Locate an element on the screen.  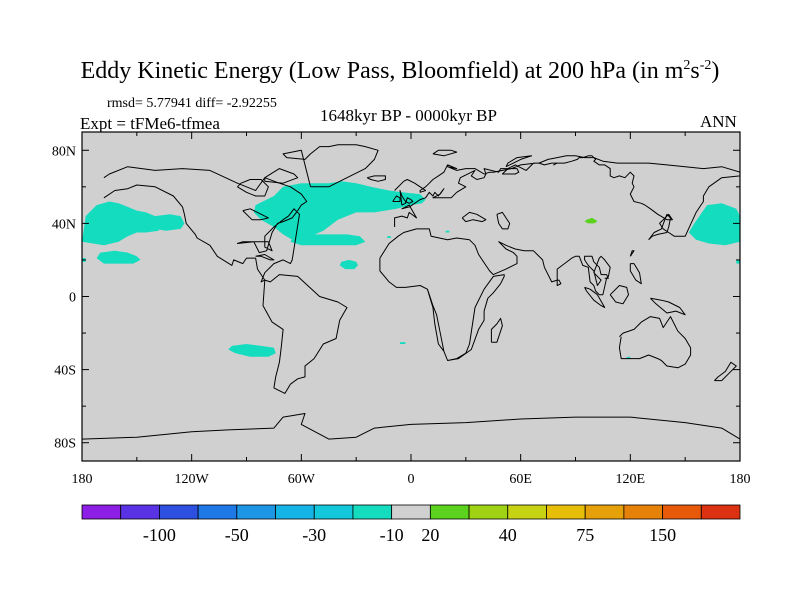
coastline-black-sea is located at coordinates (474, 217).